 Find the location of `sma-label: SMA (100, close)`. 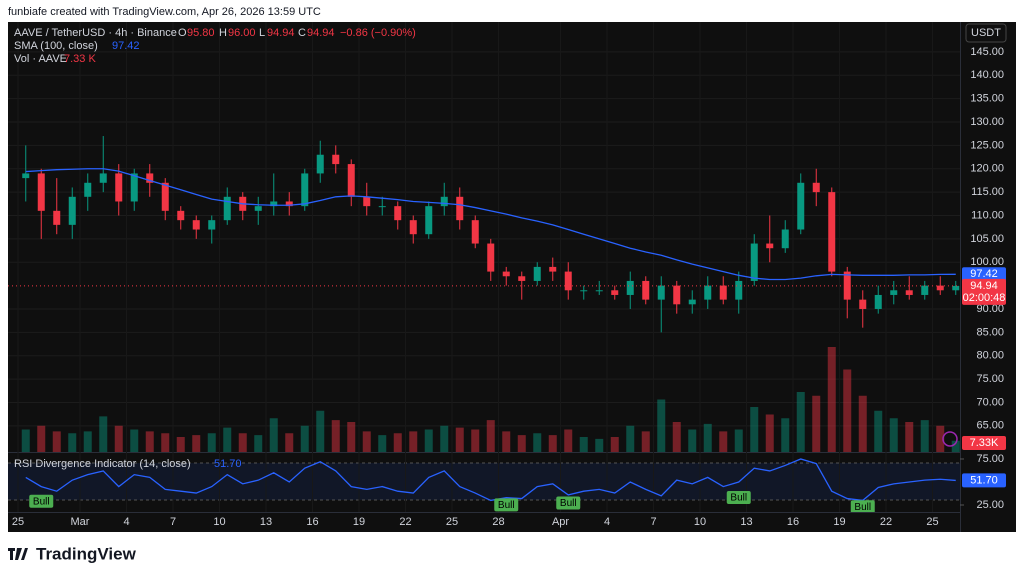

sma-label: SMA (100, close) is located at coordinates (56, 46).